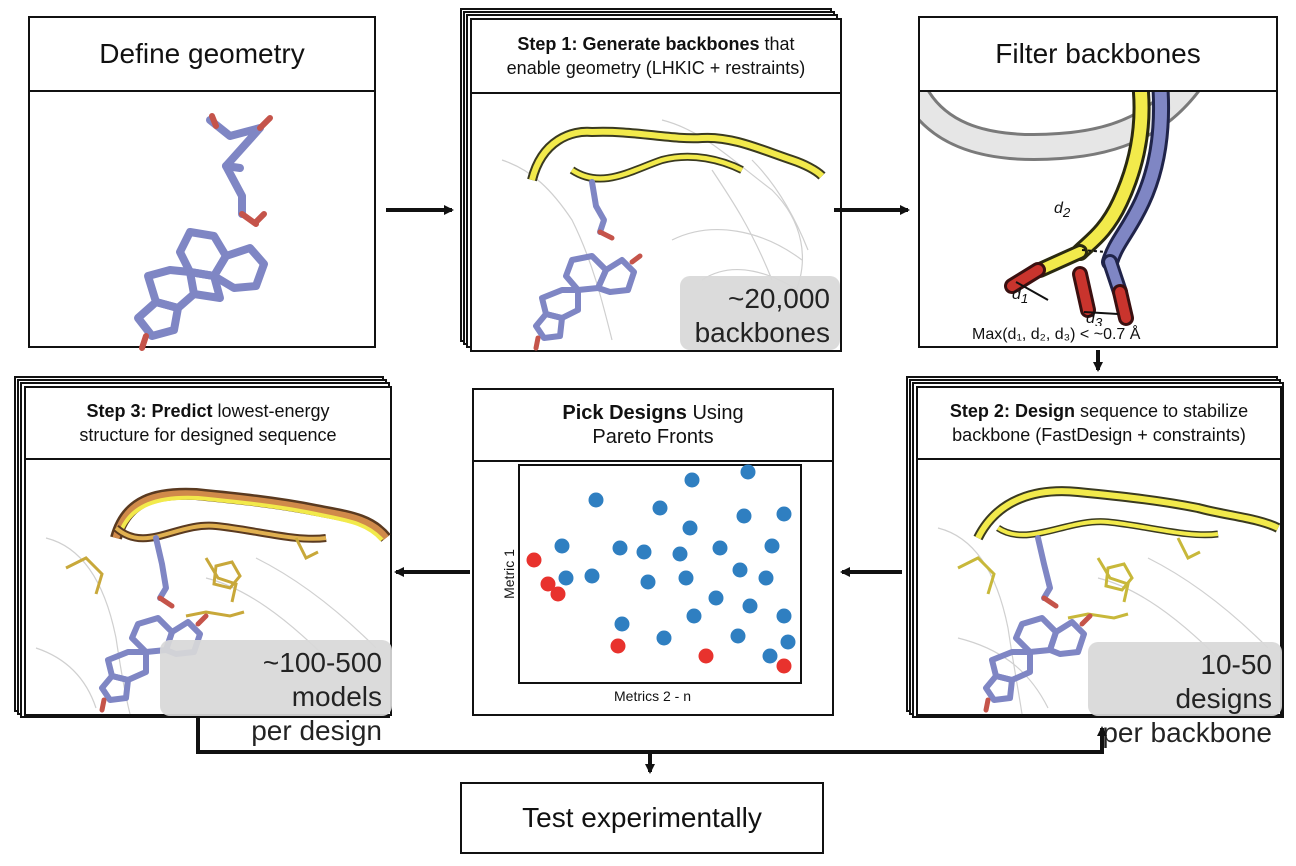 This screenshot has height=866, width=1296. I want to click on pareto-bold: Pick Designs, so click(624, 413).